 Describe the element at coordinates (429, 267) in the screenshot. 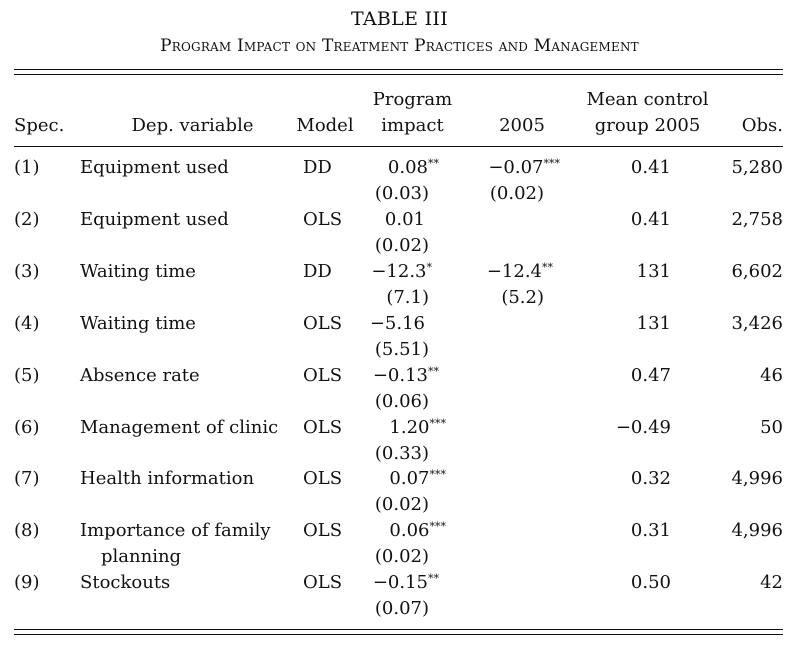

I see `significance-stars: *` at that location.